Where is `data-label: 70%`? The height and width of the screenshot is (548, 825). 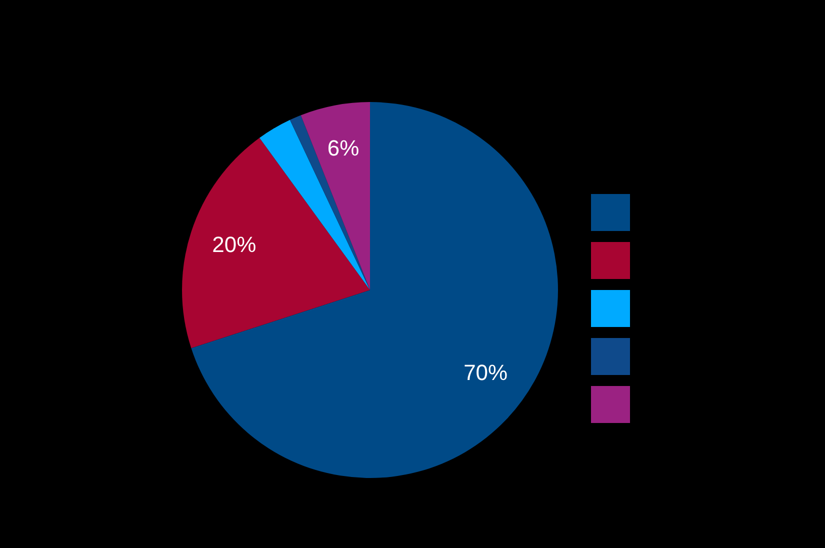
data-label: 70% is located at coordinates (486, 373).